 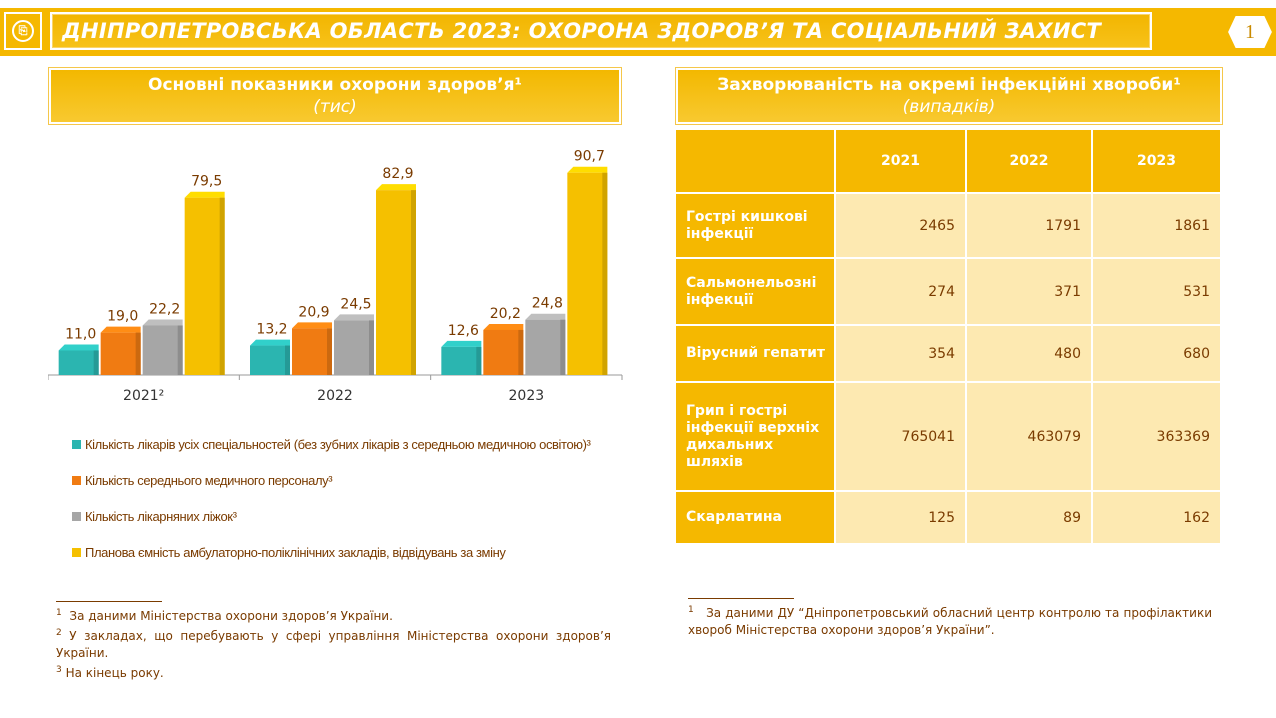 What do you see at coordinates (335, 396) in the screenshot?
I see `x-tick-label: 2022` at bounding box center [335, 396].